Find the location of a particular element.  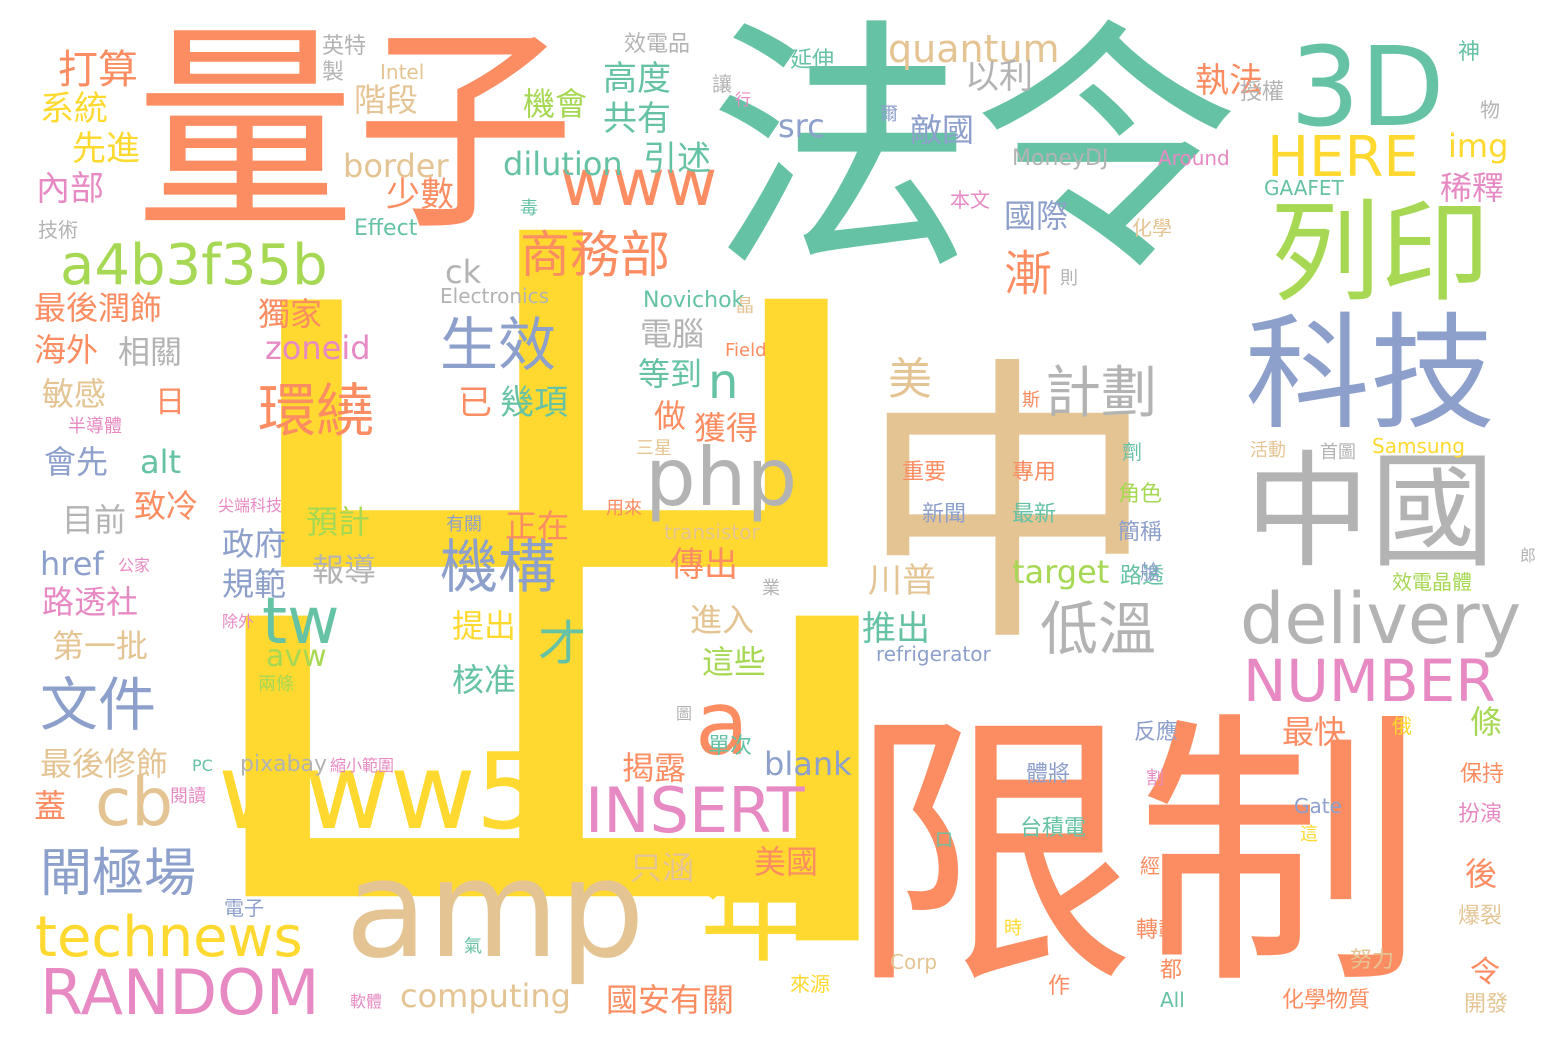

word: 三星 is located at coordinates (654, 448).